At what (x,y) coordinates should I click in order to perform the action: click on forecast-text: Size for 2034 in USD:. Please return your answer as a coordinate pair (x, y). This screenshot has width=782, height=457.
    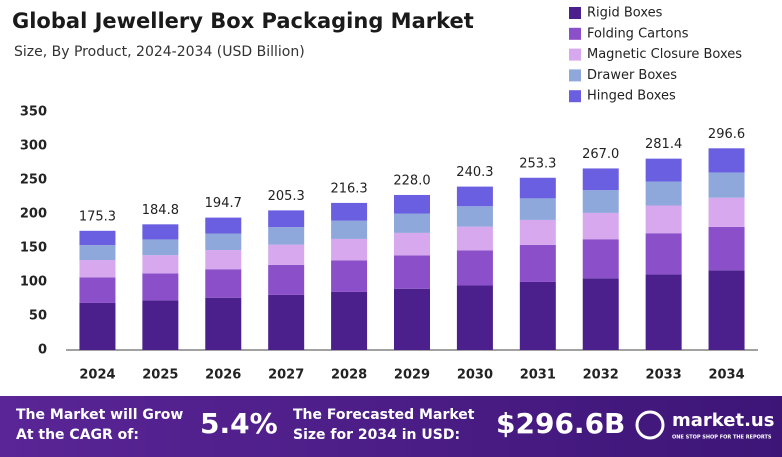
    Looking at the image, I should click on (376, 435).